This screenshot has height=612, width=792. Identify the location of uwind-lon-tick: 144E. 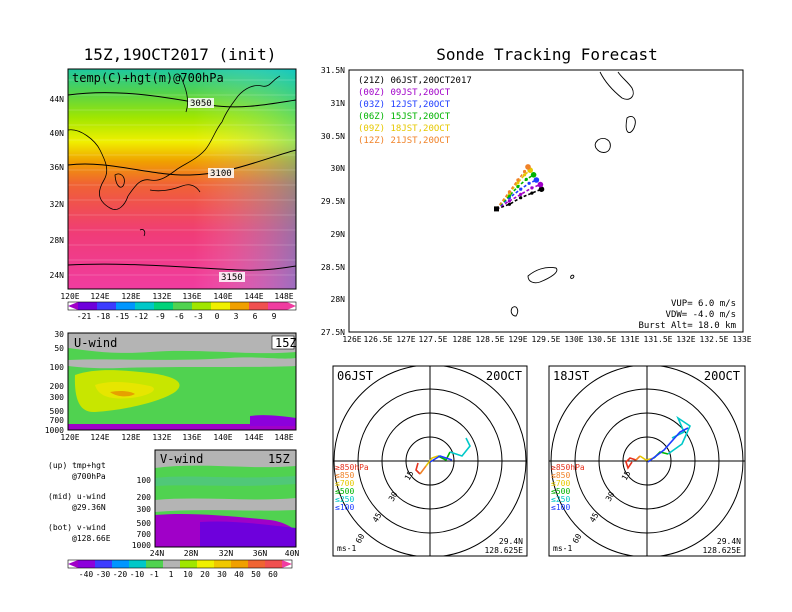
(253, 437).